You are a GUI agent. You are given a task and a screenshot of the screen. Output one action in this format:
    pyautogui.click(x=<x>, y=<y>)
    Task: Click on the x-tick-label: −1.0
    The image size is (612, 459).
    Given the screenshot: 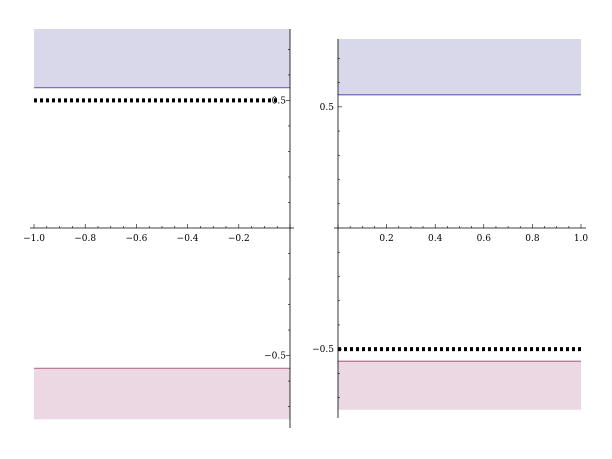 What is the action you would take?
    pyautogui.click(x=34, y=239)
    